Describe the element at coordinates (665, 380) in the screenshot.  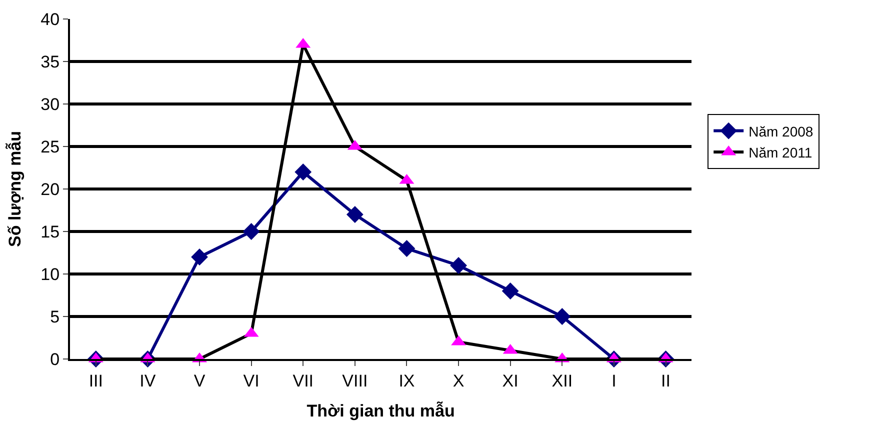
I see `x-tick-label: II` at that location.